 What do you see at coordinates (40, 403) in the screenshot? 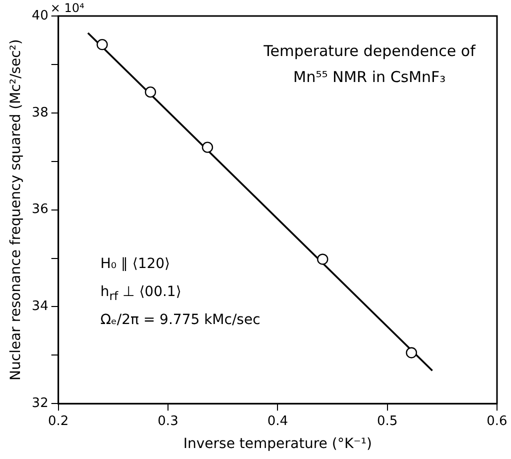
I see `y-tick-label: 32` at bounding box center [40, 403].